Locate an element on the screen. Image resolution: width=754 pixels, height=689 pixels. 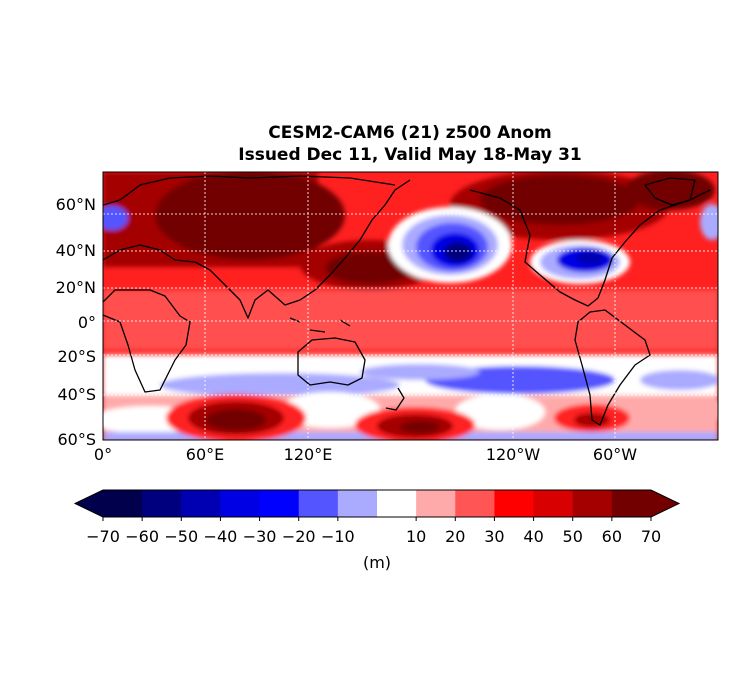
colorbar-tick-label: 70 is located at coordinates (651, 536).